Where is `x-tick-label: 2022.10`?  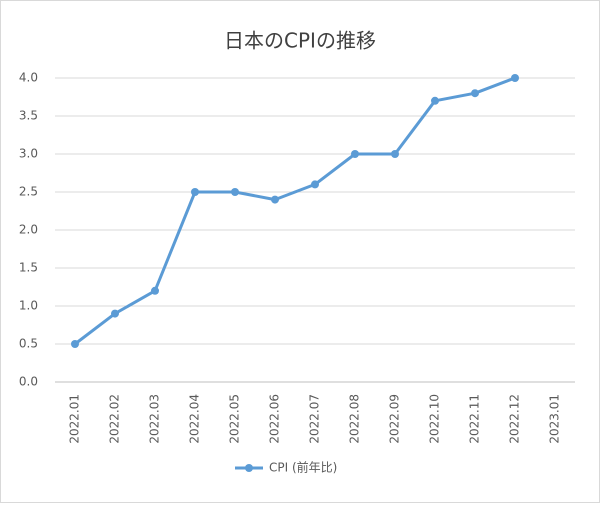
x-tick-label: 2022.10 is located at coordinates (435, 419).